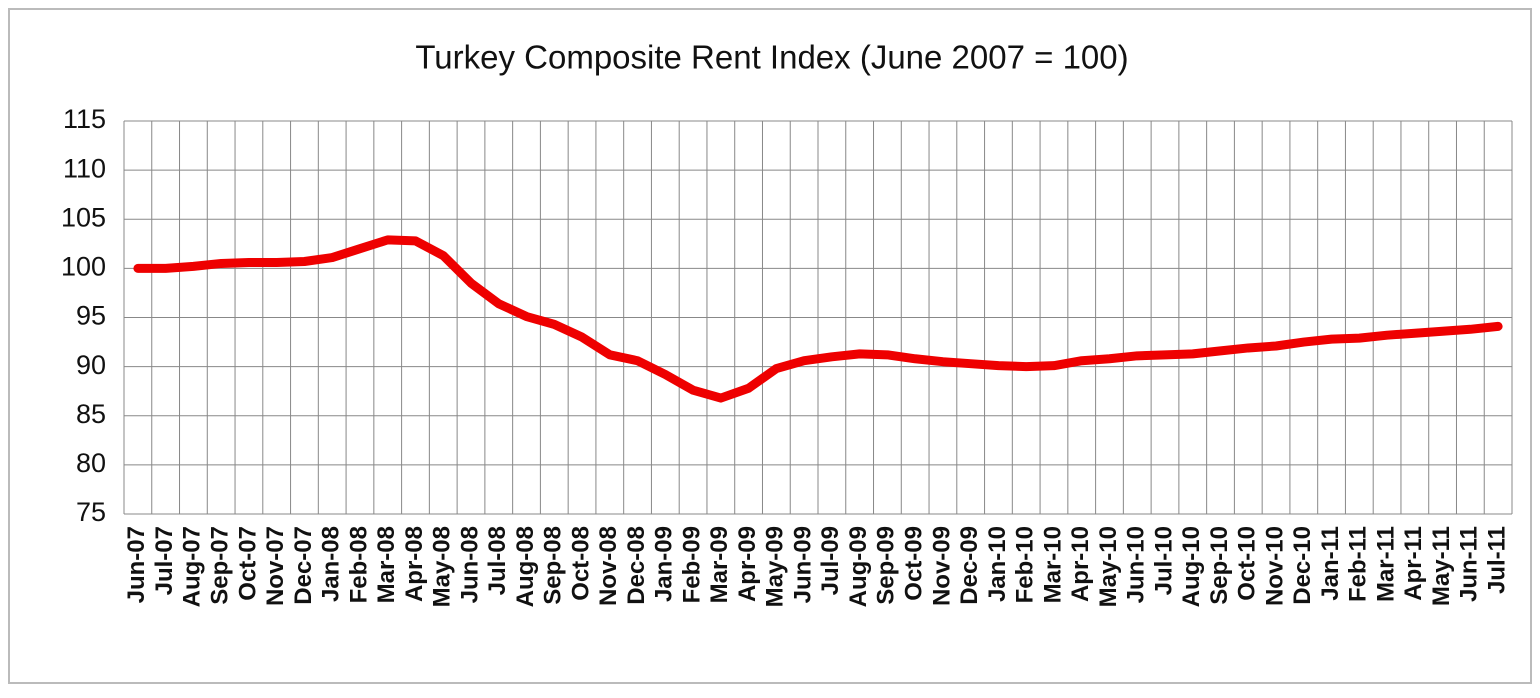  Describe the element at coordinates (164, 560) in the screenshot. I see `x-tick-label: Jul-07` at that location.